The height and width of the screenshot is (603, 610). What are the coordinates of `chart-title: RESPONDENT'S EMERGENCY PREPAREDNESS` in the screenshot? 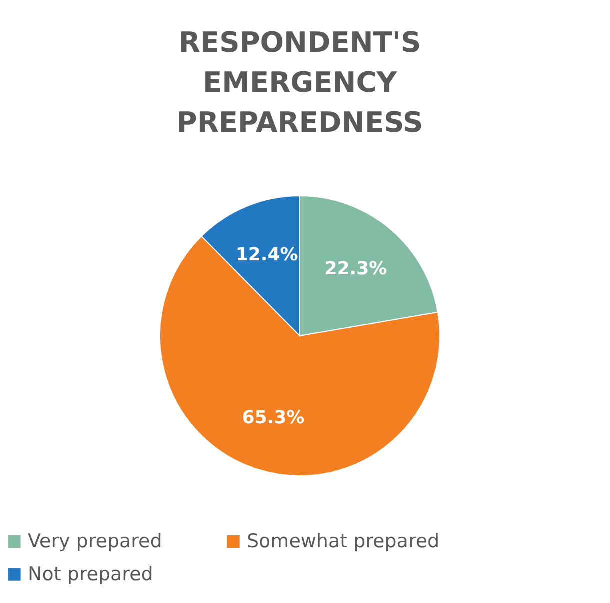 It's located at (300, 82).